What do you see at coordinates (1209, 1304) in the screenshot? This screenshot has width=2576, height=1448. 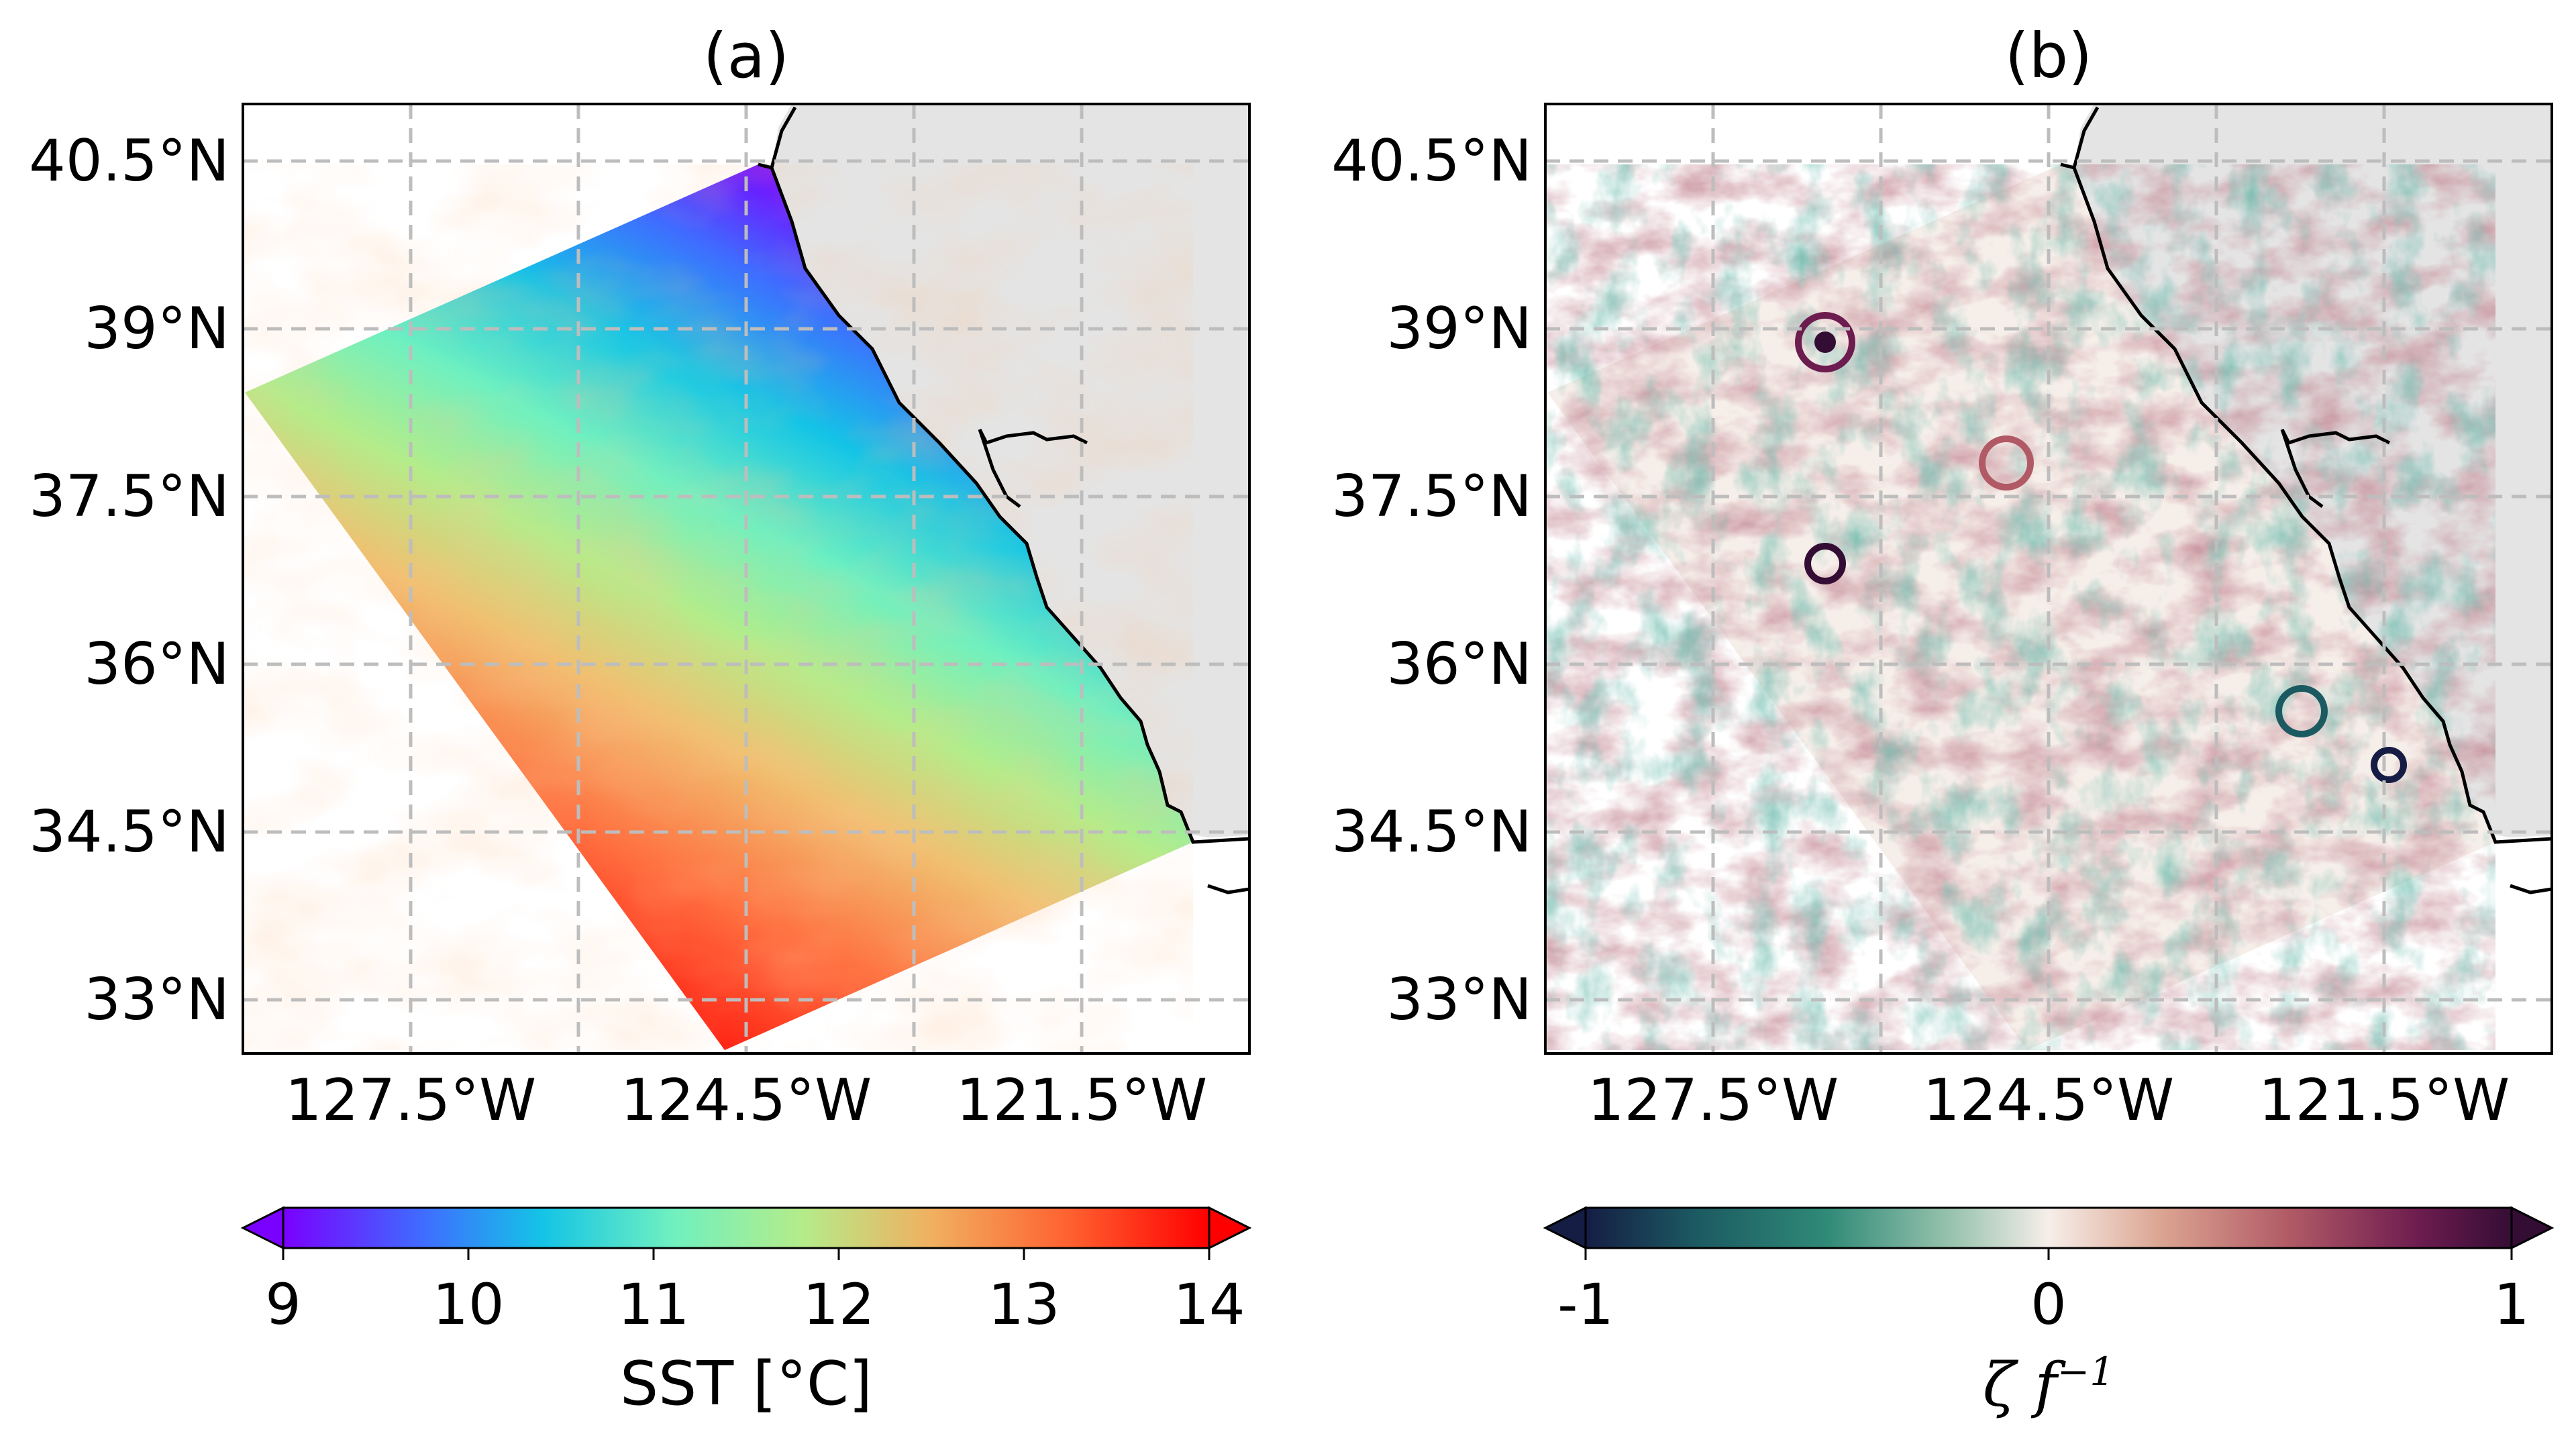 I see `colorbar-tick: 14` at bounding box center [1209, 1304].